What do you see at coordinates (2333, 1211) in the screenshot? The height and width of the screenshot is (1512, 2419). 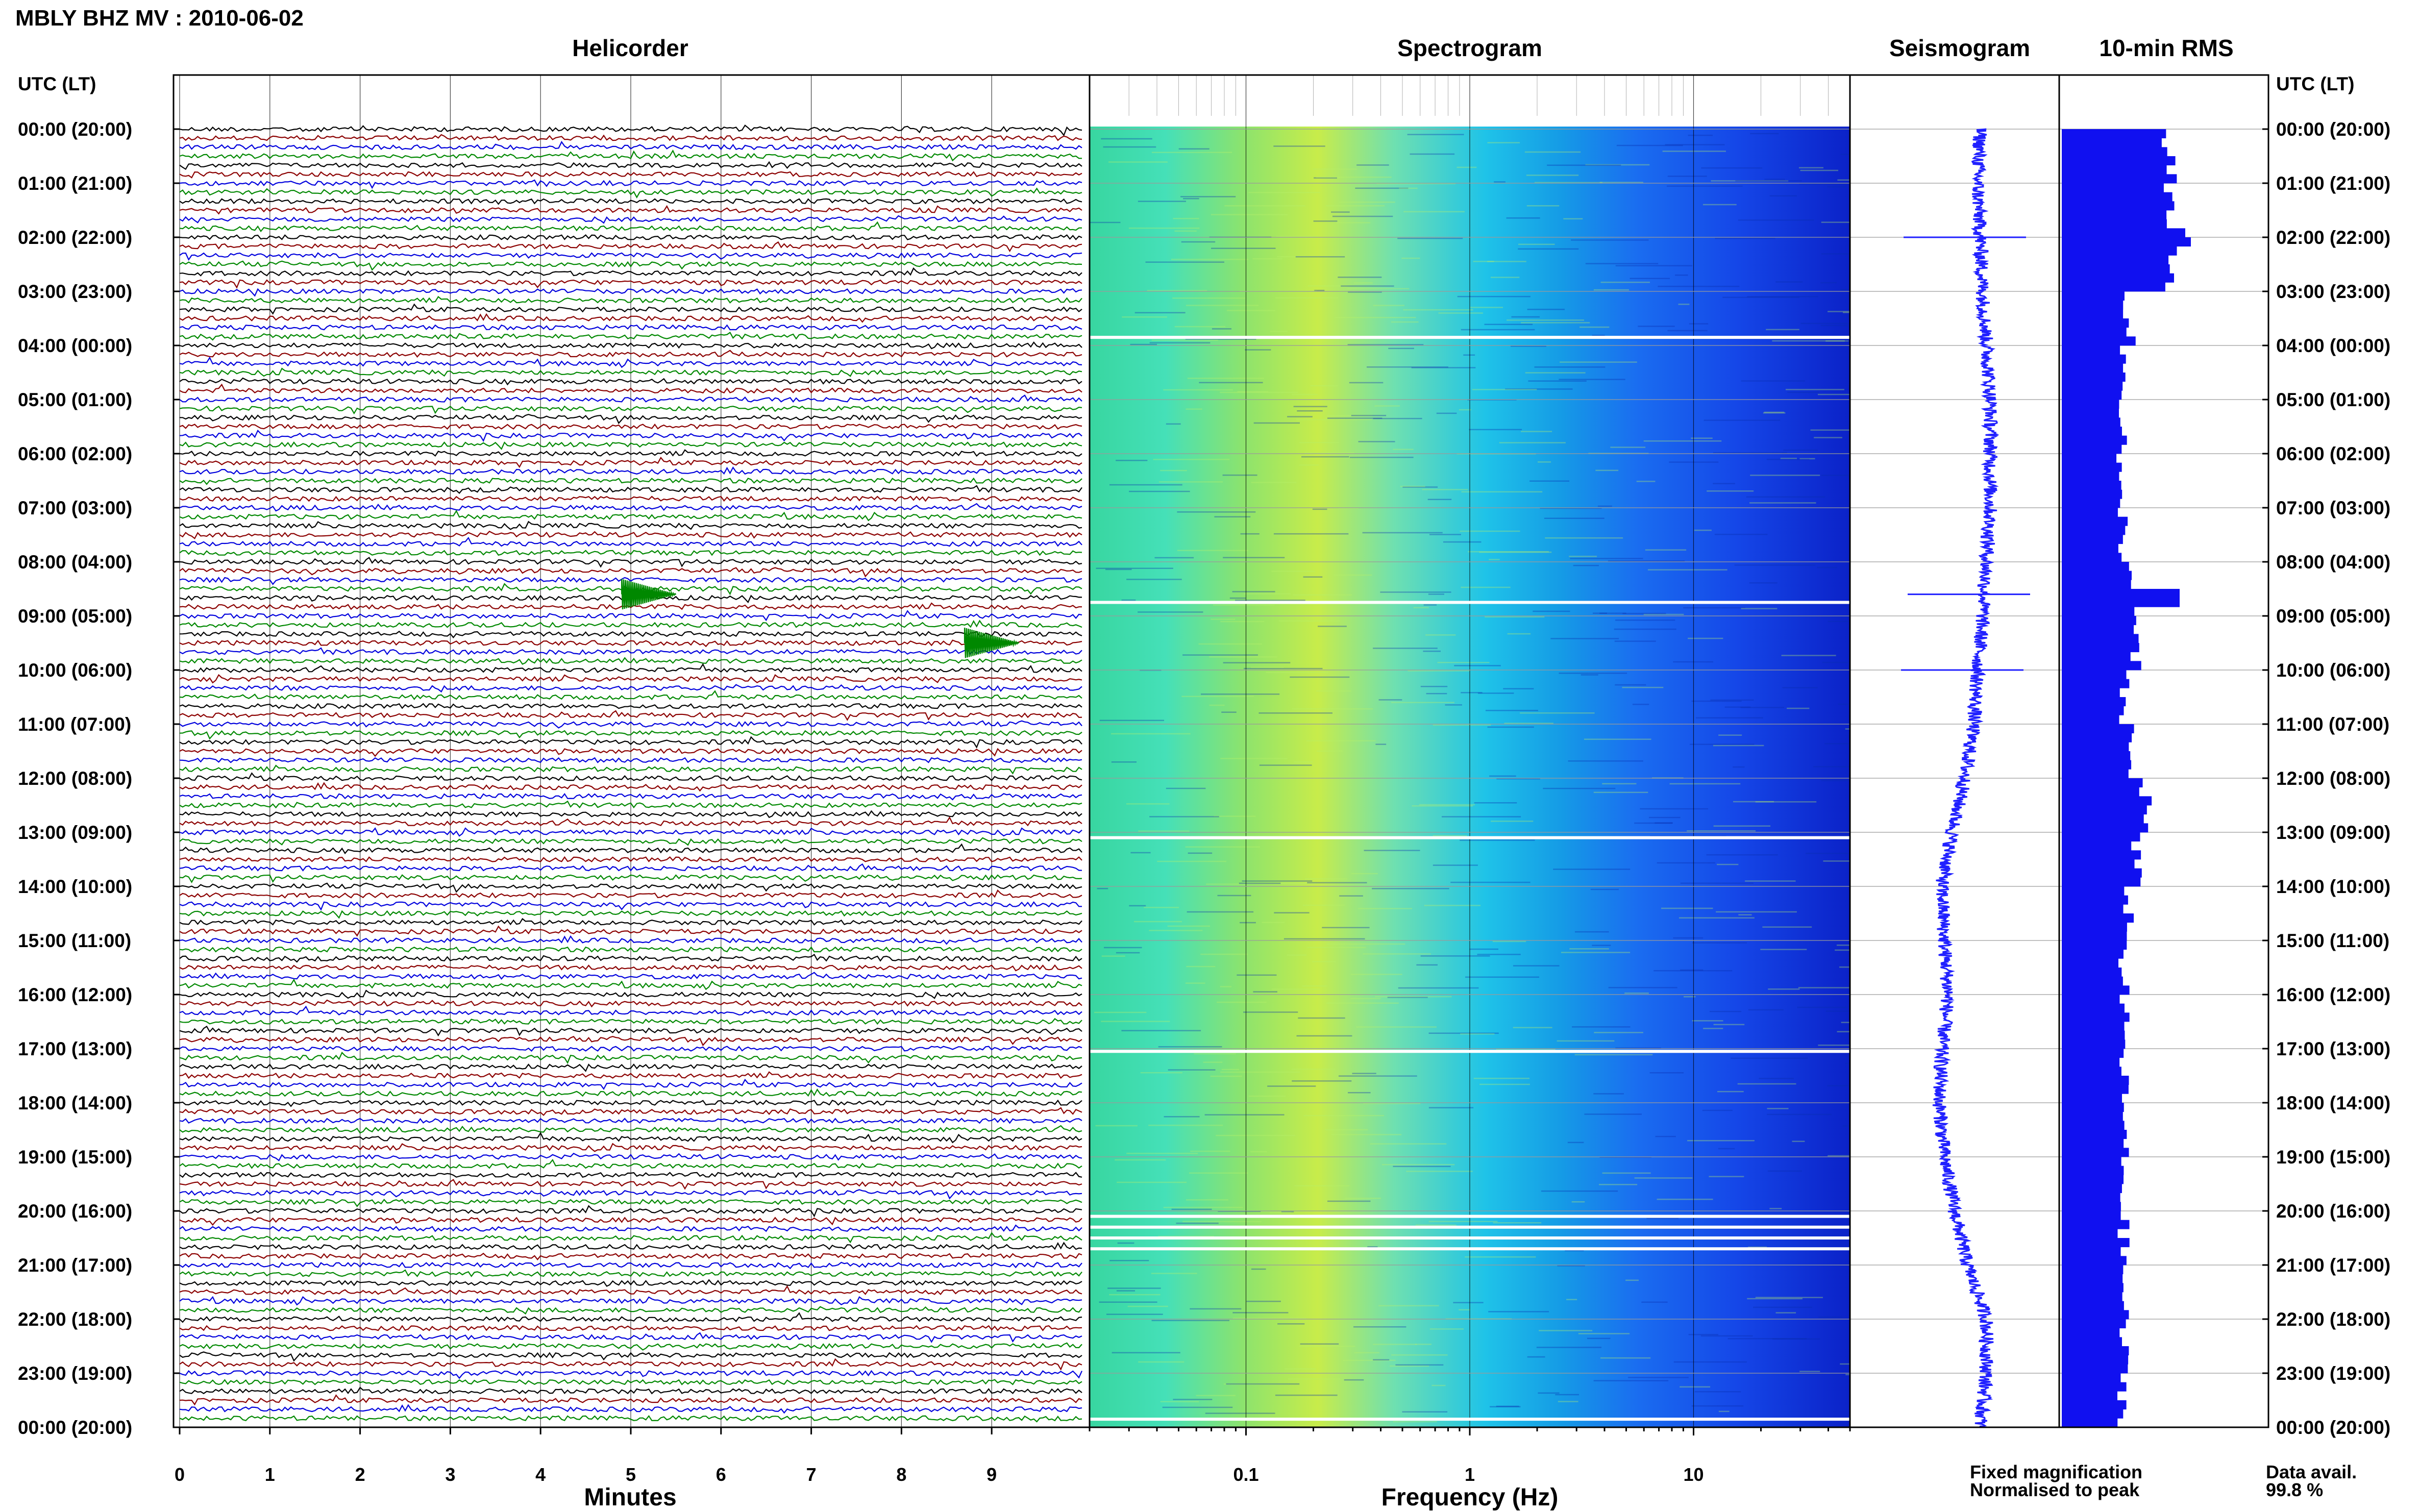 I see `time-label-right: 20:00 (16:00)` at bounding box center [2333, 1211].